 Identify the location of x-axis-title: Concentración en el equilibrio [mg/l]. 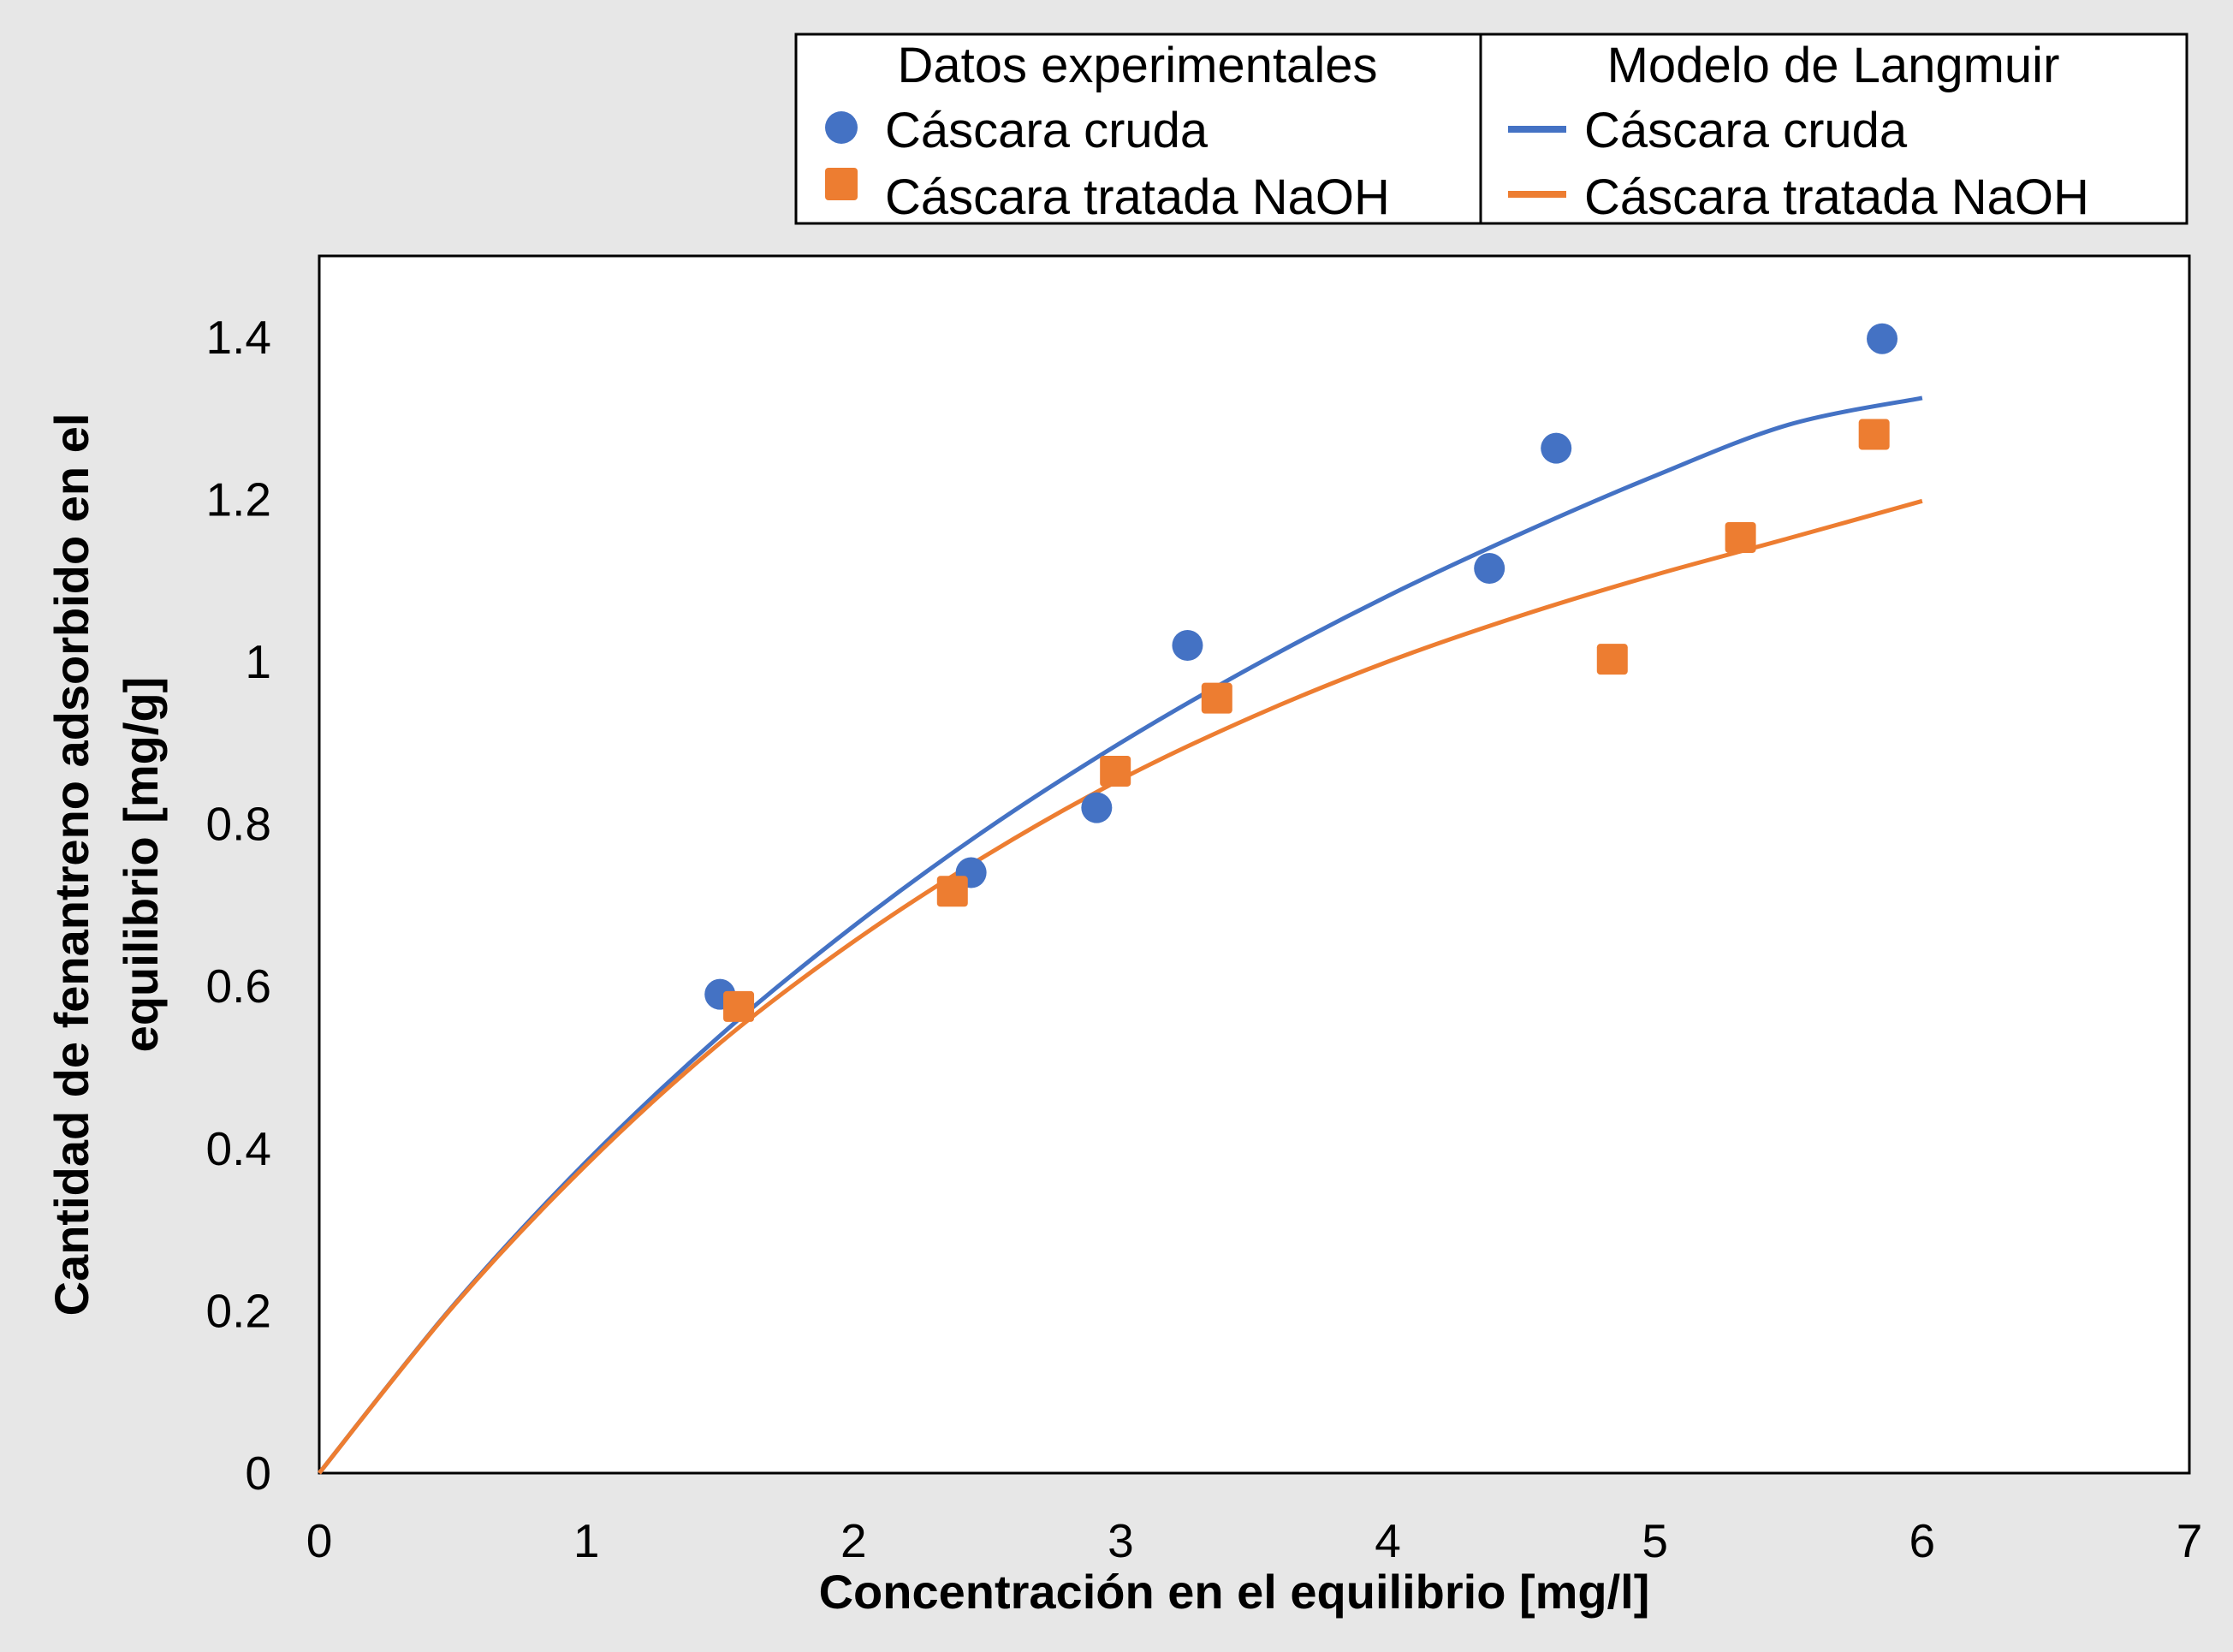
(1234, 1592).